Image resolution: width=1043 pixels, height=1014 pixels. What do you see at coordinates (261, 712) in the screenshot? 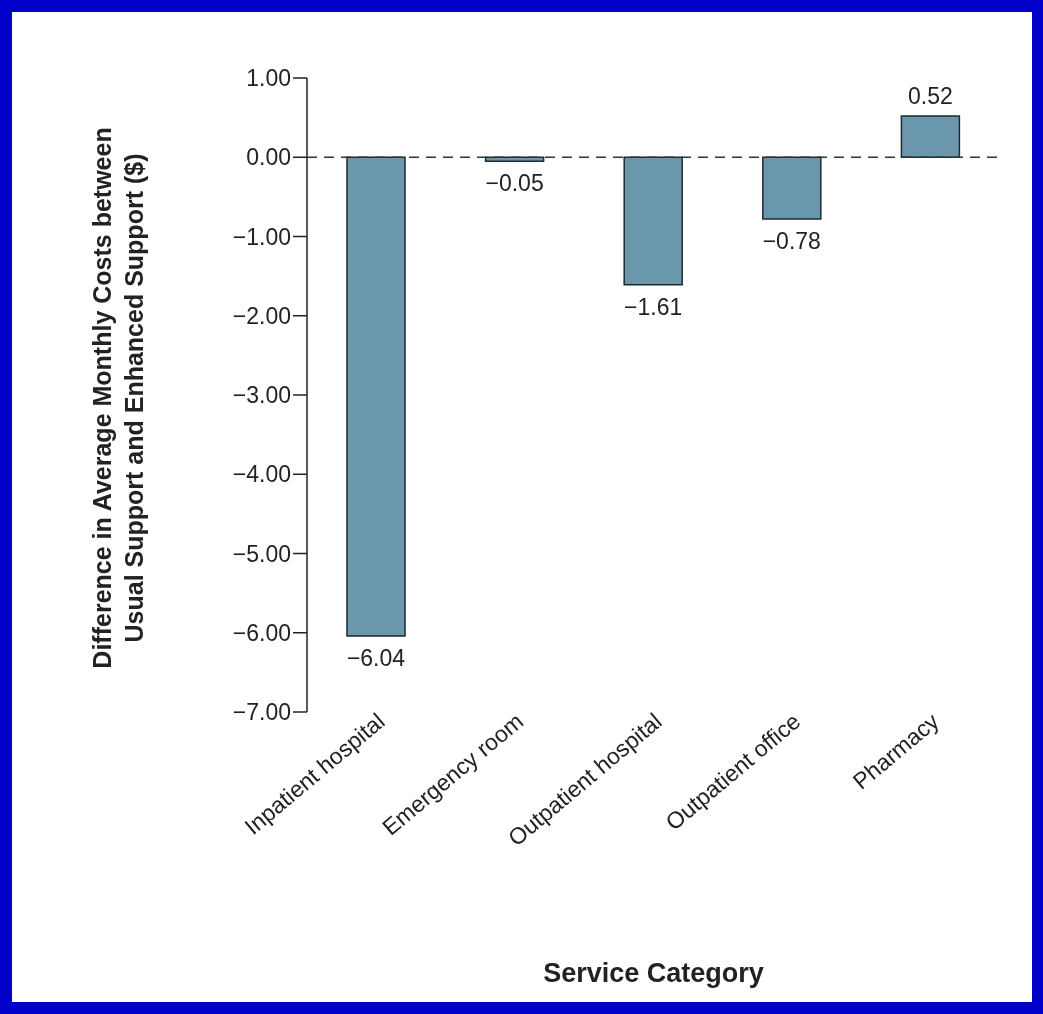
I see `y-tick-label: −7.00` at bounding box center [261, 712].